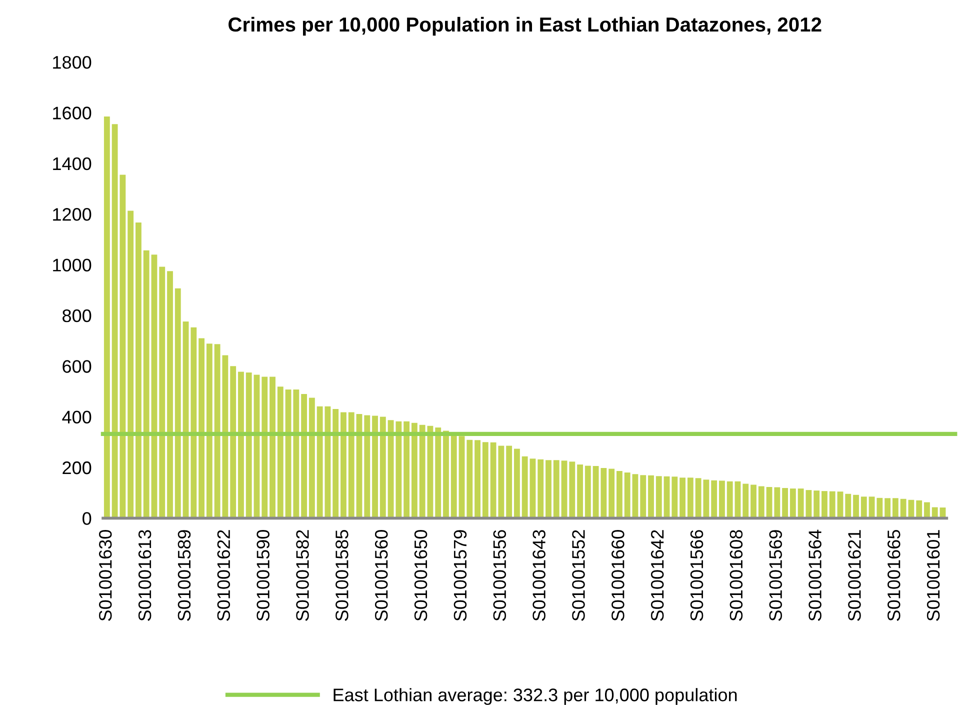 Image resolution: width=967 pixels, height=705 pixels. What do you see at coordinates (894, 575) in the screenshot?
I see `x-tick-label: S01001665` at bounding box center [894, 575].